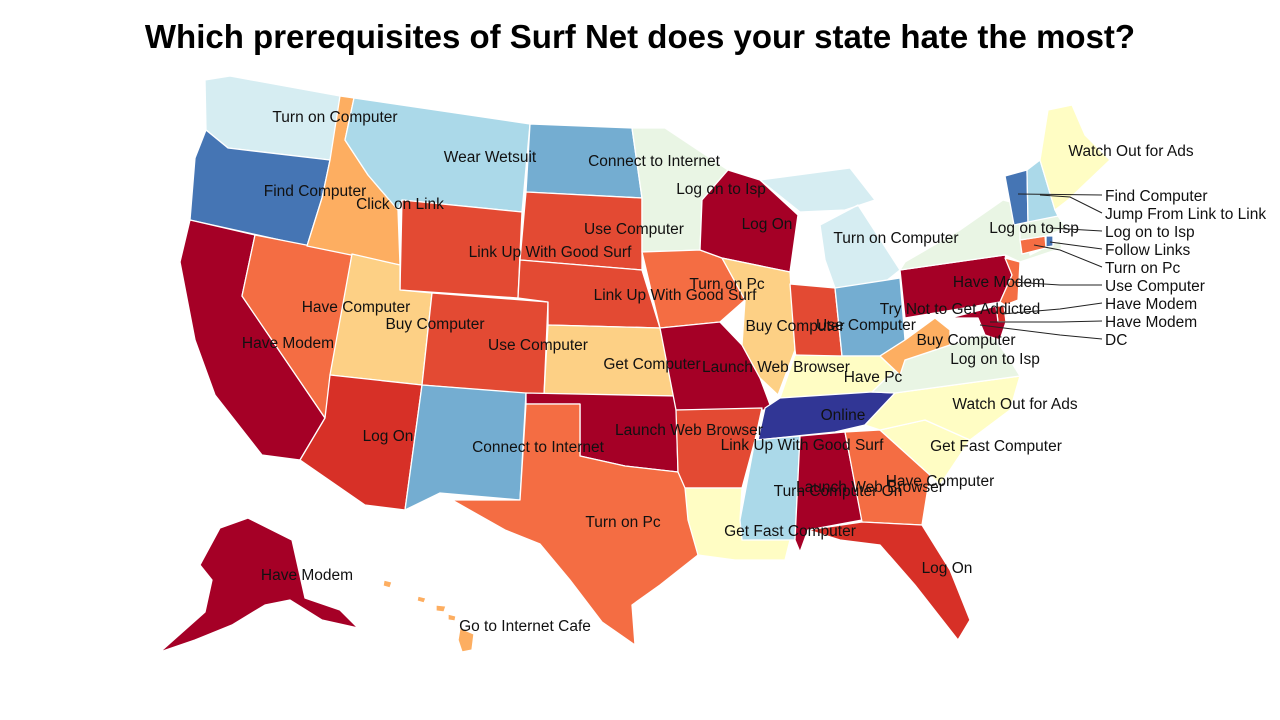 The height and width of the screenshot is (720, 1280). What do you see at coordinates (1010, 281) in the screenshot?
I see `state-NJ` at bounding box center [1010, 281].